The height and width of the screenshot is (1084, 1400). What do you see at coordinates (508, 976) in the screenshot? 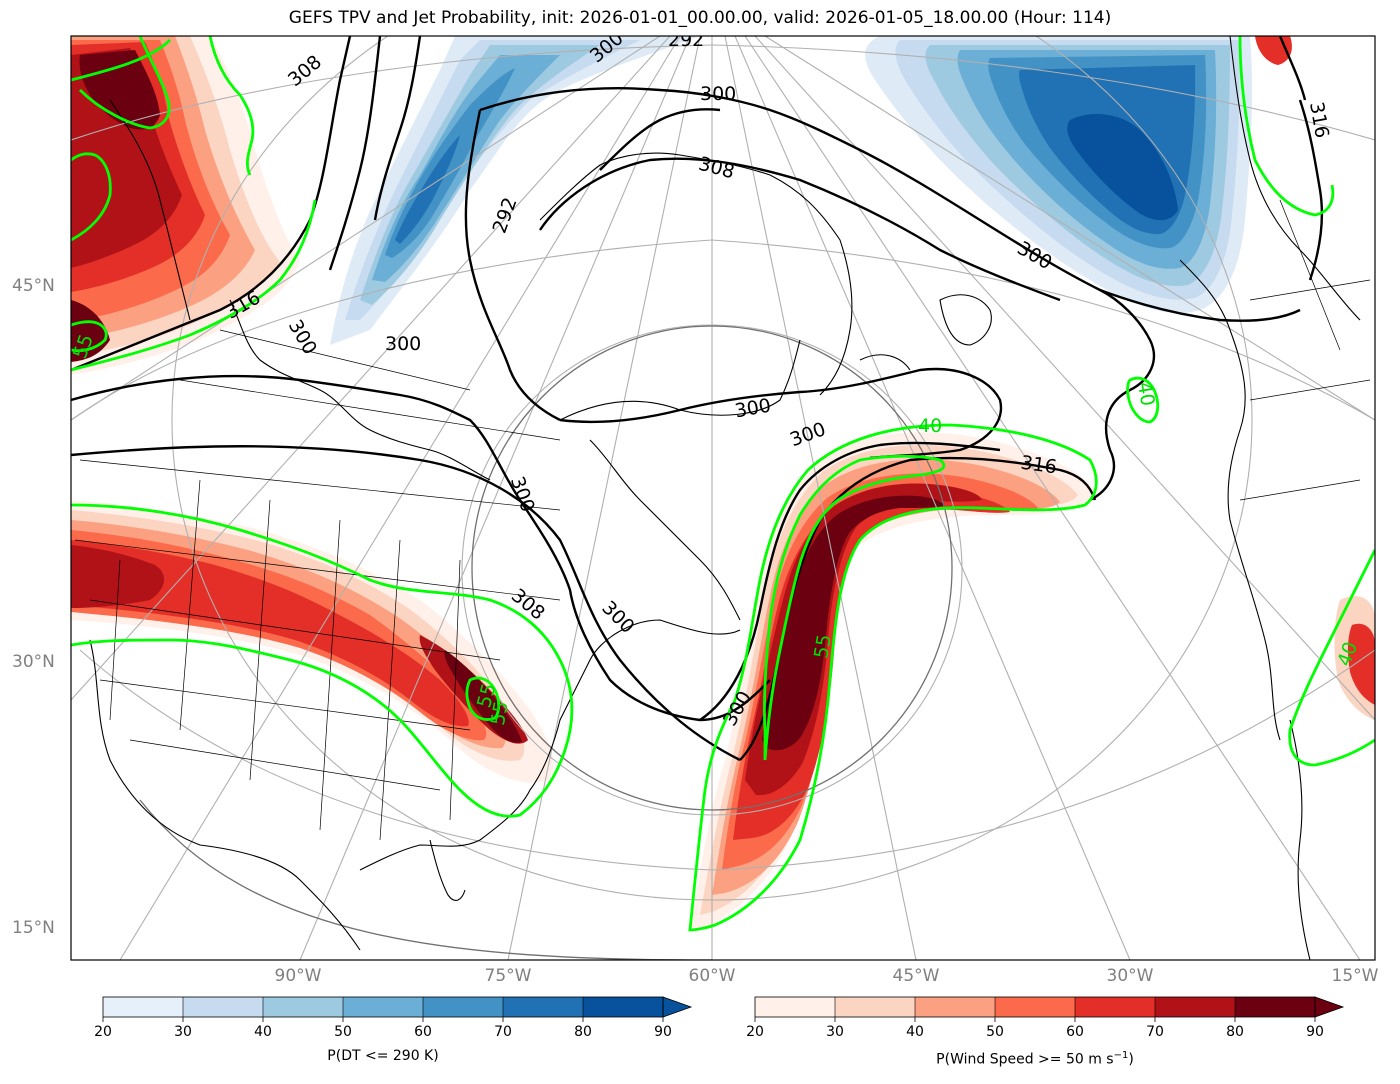
I see `lon-label: 75°W` at bounding box center [508, 976].